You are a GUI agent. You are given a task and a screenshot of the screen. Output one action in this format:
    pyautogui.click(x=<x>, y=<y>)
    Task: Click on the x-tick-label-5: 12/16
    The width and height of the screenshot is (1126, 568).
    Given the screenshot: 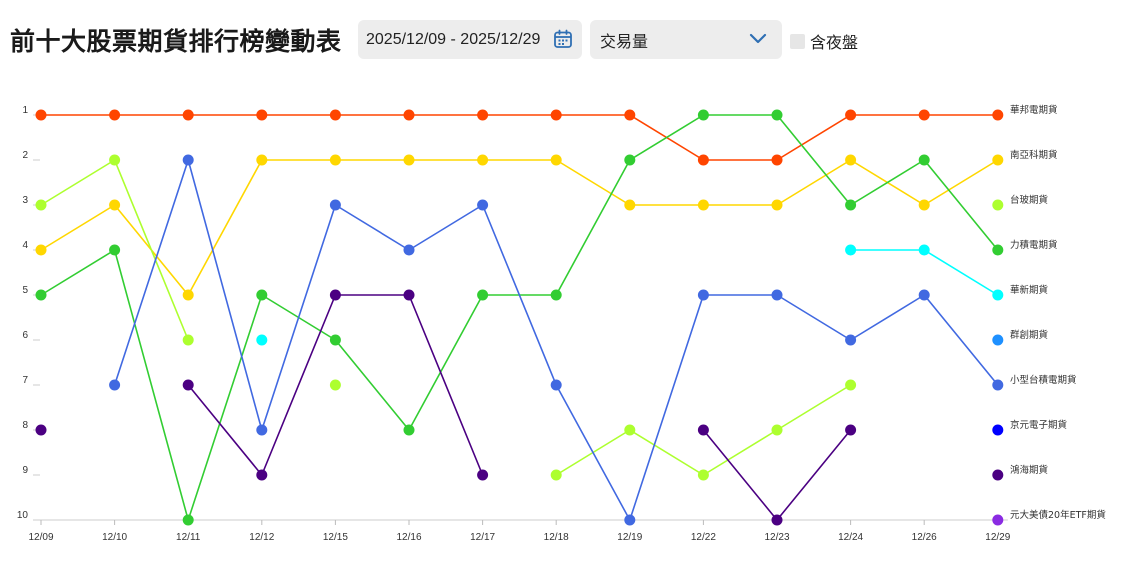 What is the action you would take?
    pyautogui.click(x=408, y=537)
    